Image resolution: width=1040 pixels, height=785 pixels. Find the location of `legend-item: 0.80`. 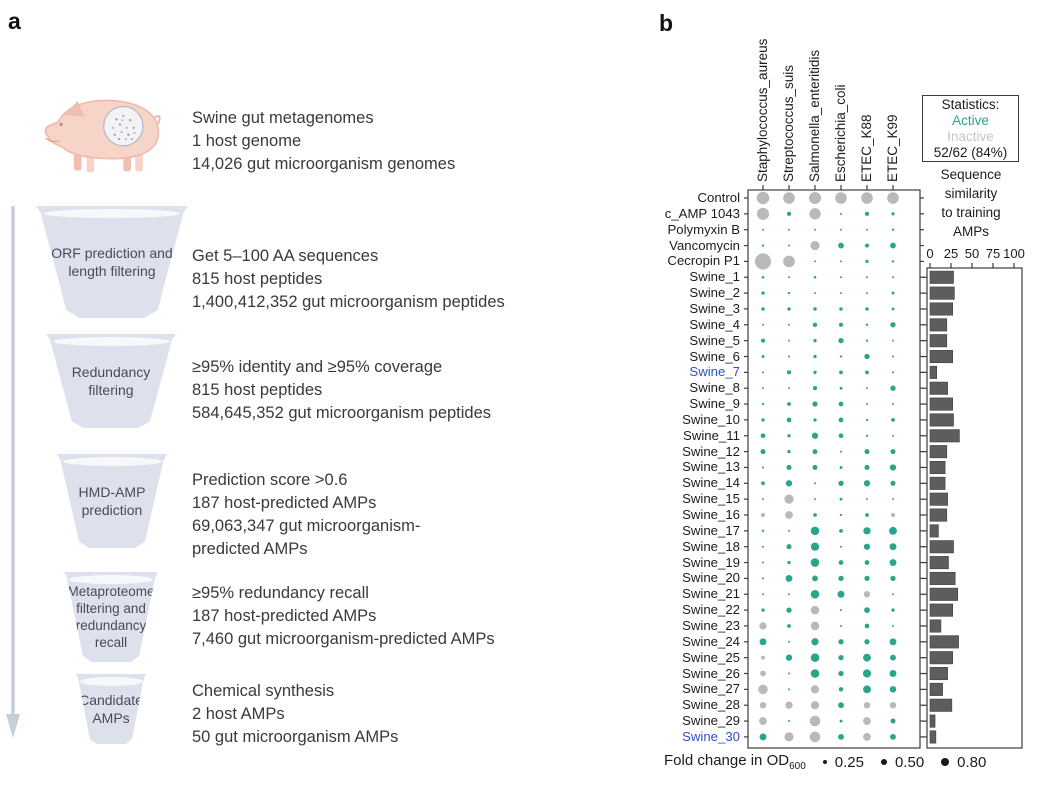

legend-item: 0.80 is located at coordinates (963, 762).